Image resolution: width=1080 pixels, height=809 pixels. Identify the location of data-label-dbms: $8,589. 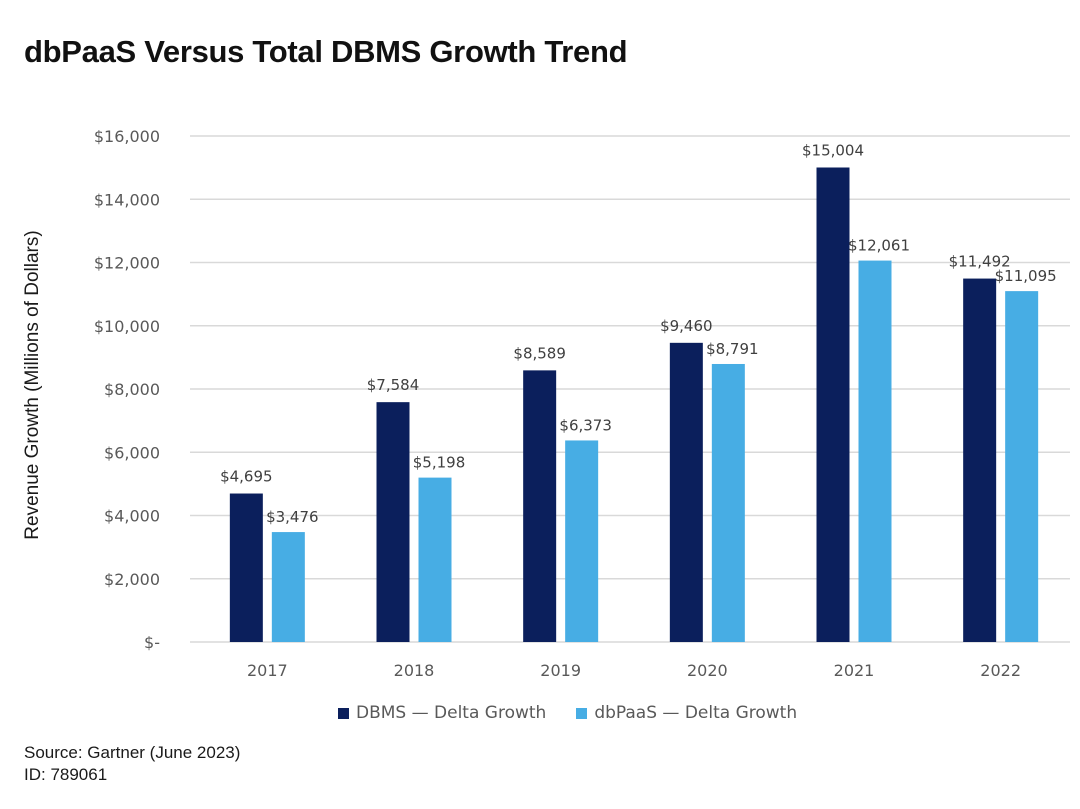
(539, 353).